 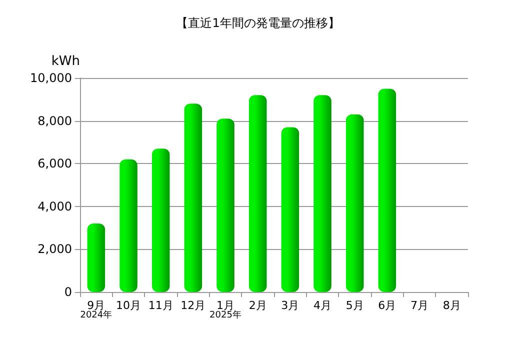 I want to click on y-axis-title: kWh, so click(x=65, y=61).